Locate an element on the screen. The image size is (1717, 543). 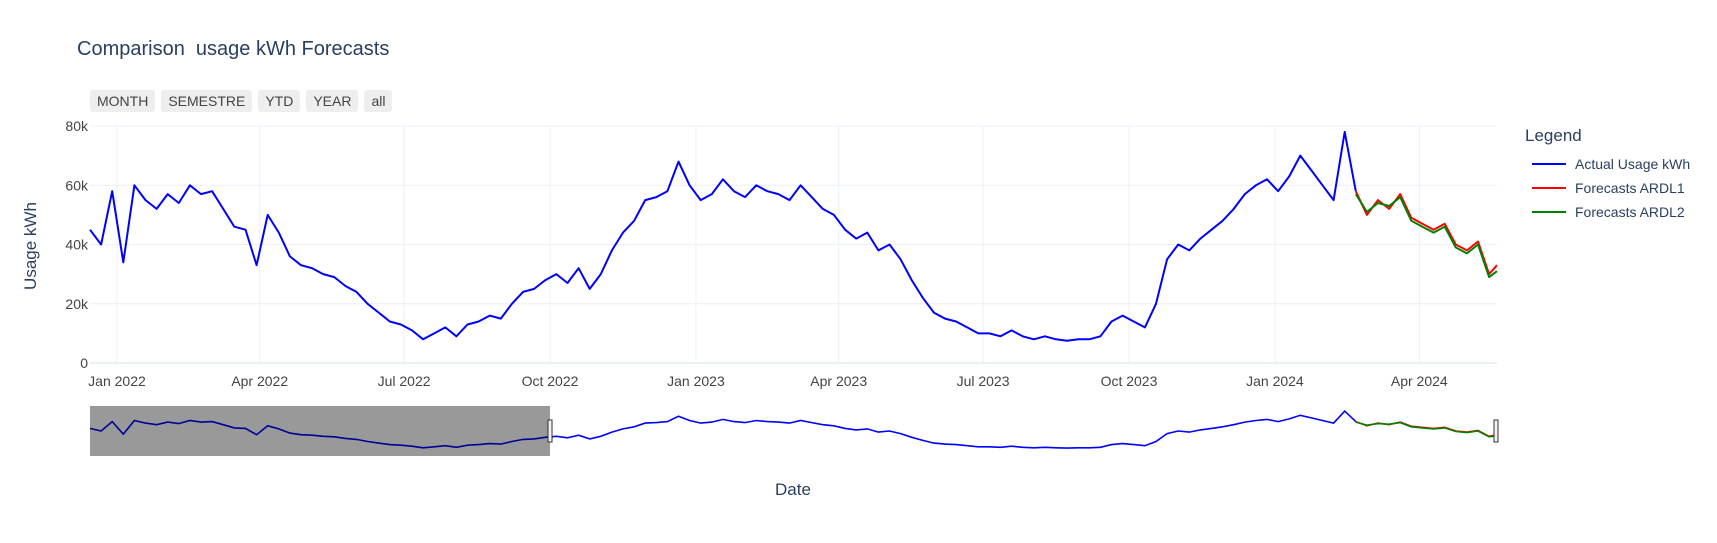
legend-item-ardl2: Forecasts ARDL2 is located at coordinates (1607, 212).